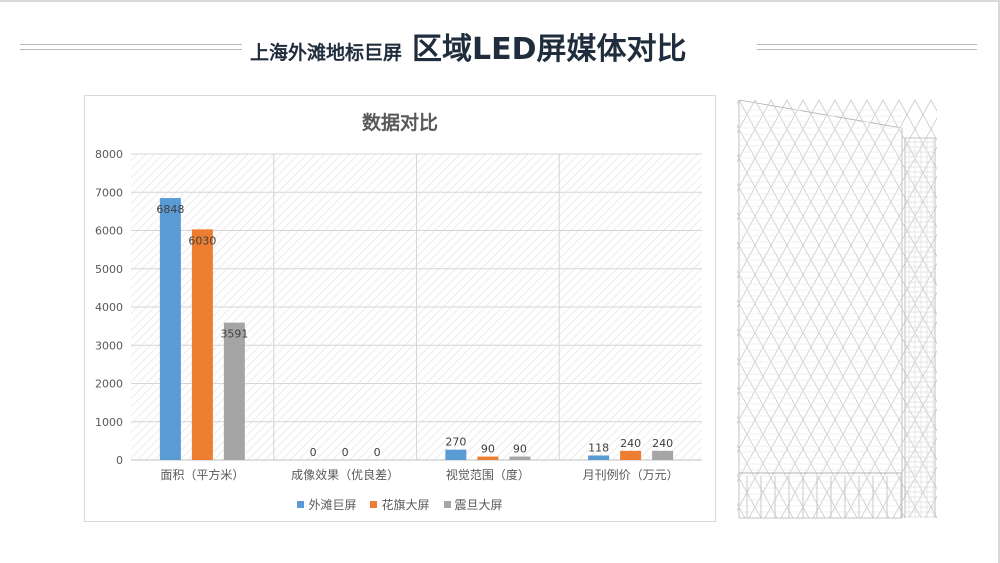  I want to click on y-tick-label: 4000, so click(109, 307).